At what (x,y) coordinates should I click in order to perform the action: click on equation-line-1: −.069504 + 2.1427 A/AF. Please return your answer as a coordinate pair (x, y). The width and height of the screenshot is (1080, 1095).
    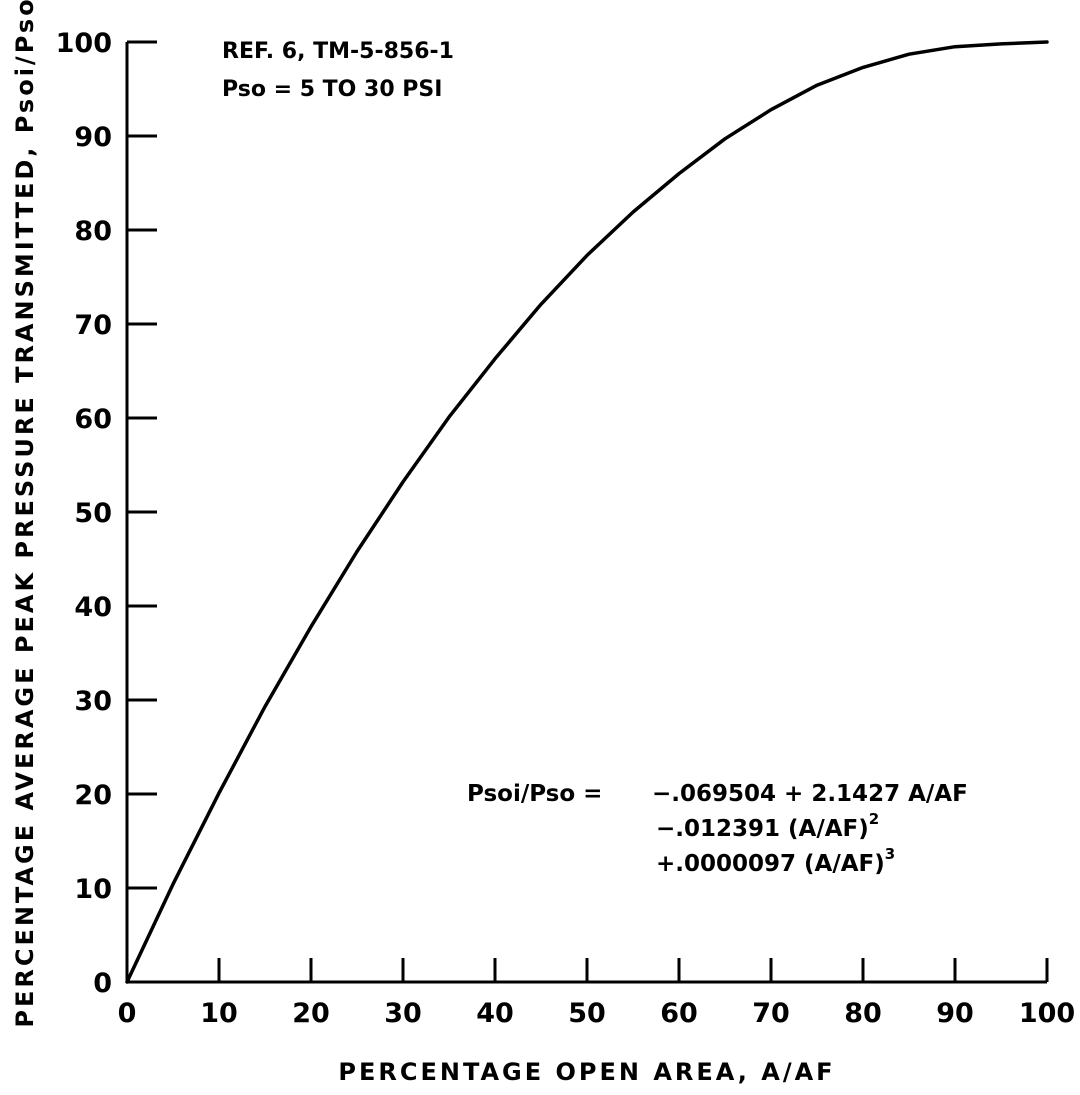
    Looking at the image, I should click on (810, 794).